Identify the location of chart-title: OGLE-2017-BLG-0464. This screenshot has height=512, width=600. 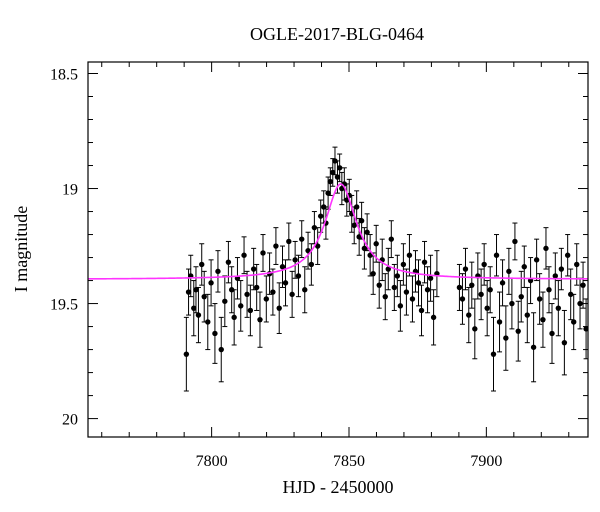
(337, 34).